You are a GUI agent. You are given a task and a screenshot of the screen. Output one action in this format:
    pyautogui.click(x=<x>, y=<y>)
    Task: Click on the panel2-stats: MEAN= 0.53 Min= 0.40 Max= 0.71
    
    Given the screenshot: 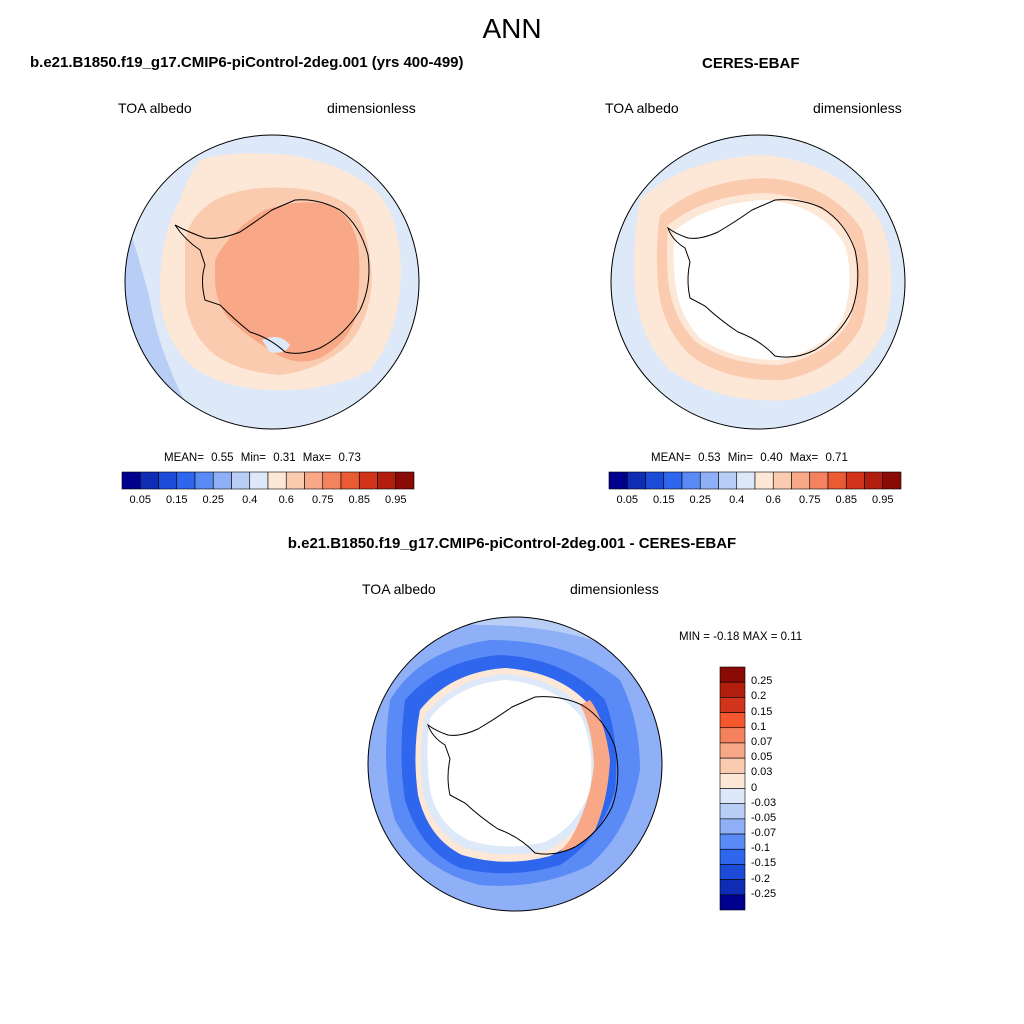 What is the action you would take?
    pyautogui.click(x=749, y=458)
    